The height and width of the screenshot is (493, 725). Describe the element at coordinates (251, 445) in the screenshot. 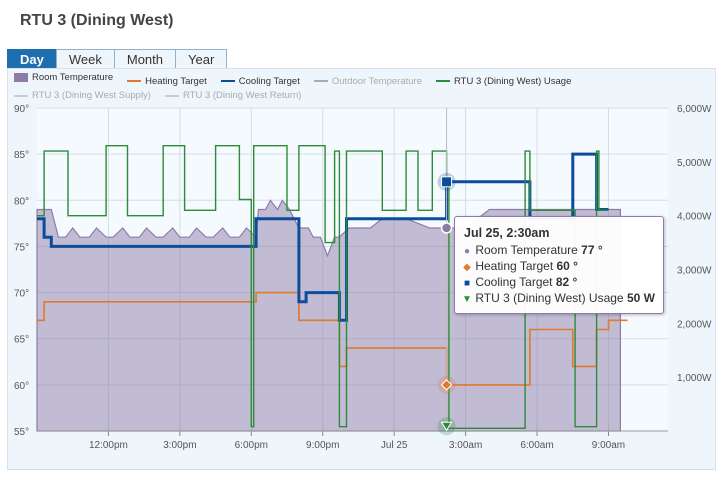

I see `x-tick-label: 6:00pm` at that location.